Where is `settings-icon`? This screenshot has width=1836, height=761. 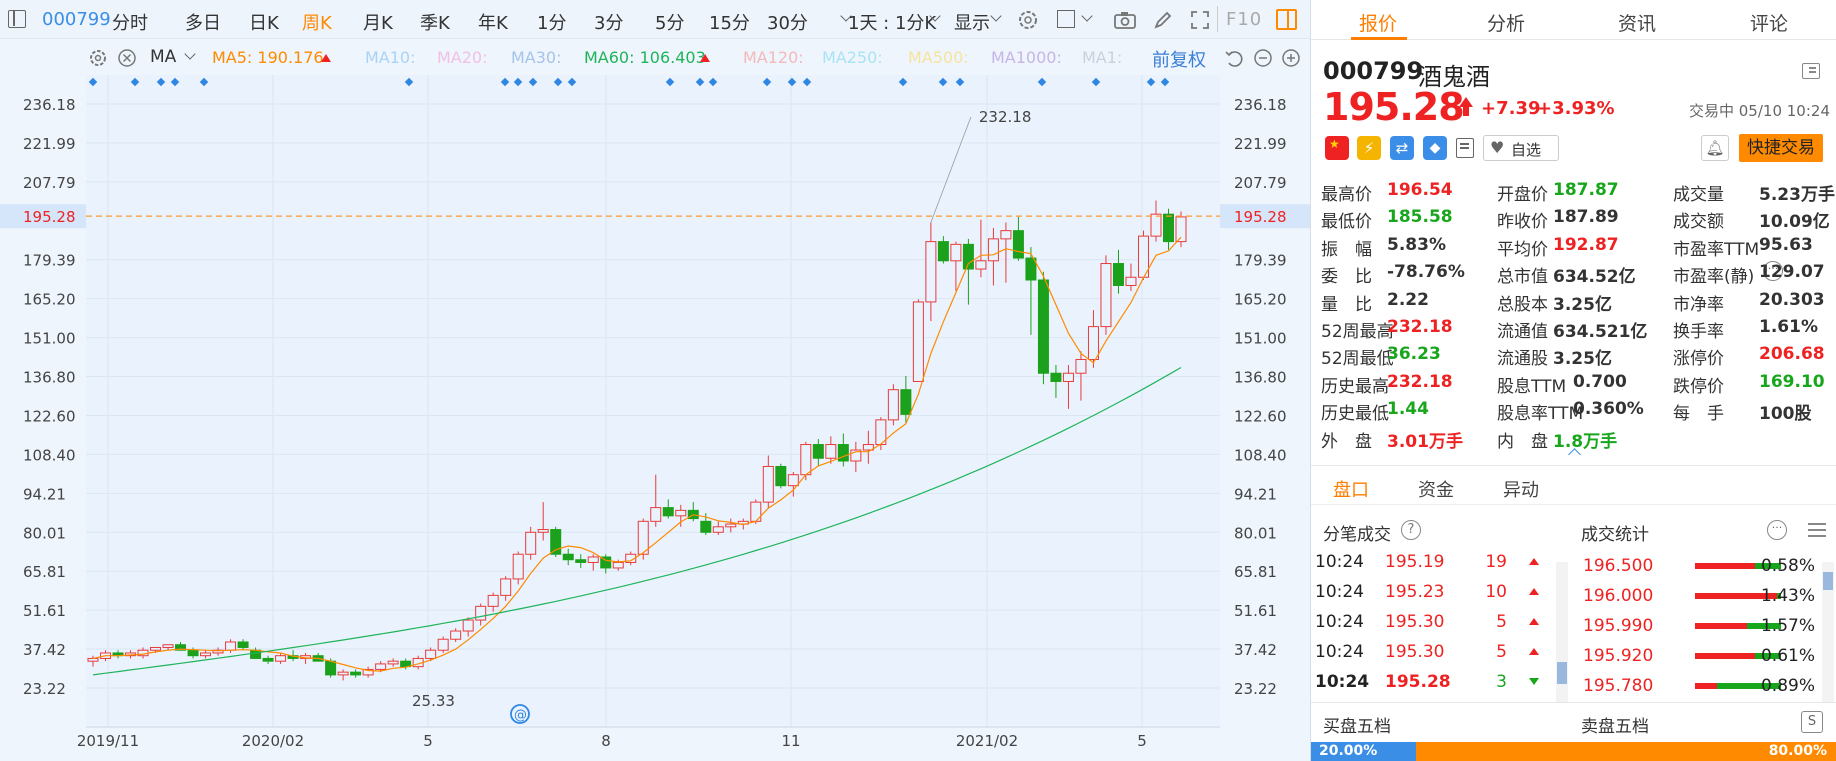
settings-icon is located at coordinates (98, 58).